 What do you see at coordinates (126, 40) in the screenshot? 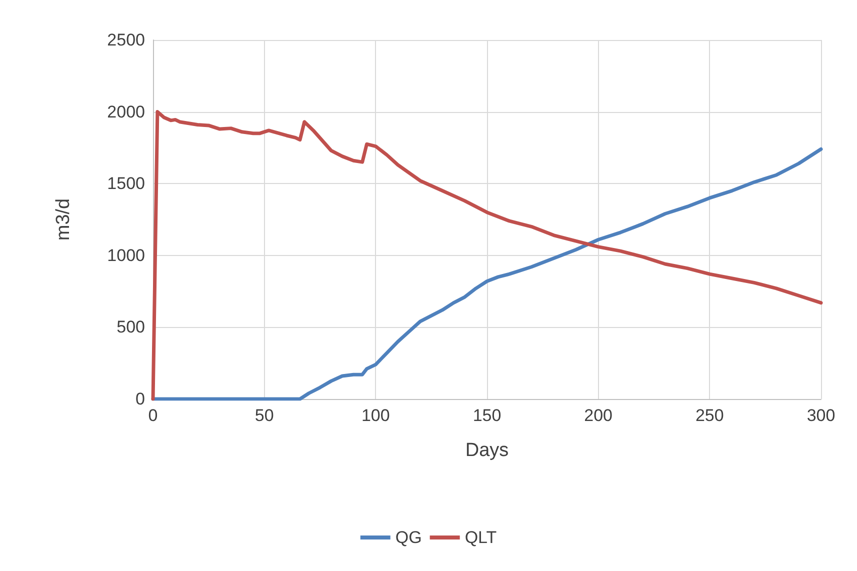
I see `y-tick-label: 2500` at bounding box center [126, 40].